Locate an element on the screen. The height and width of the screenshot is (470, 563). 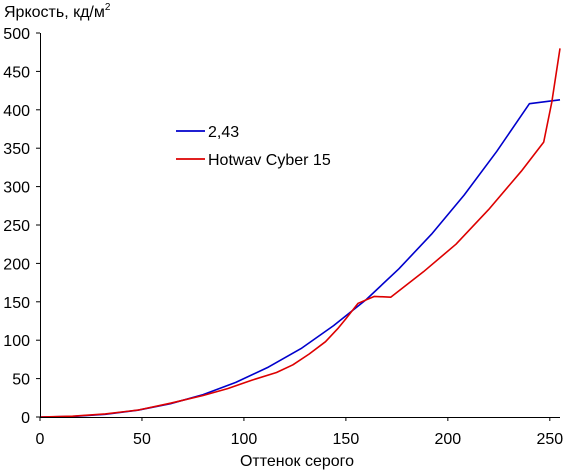
y-axis-ticks: 0 50 100 150 200 250 300 350 400 450 500 is located at coordinates (21, 226).